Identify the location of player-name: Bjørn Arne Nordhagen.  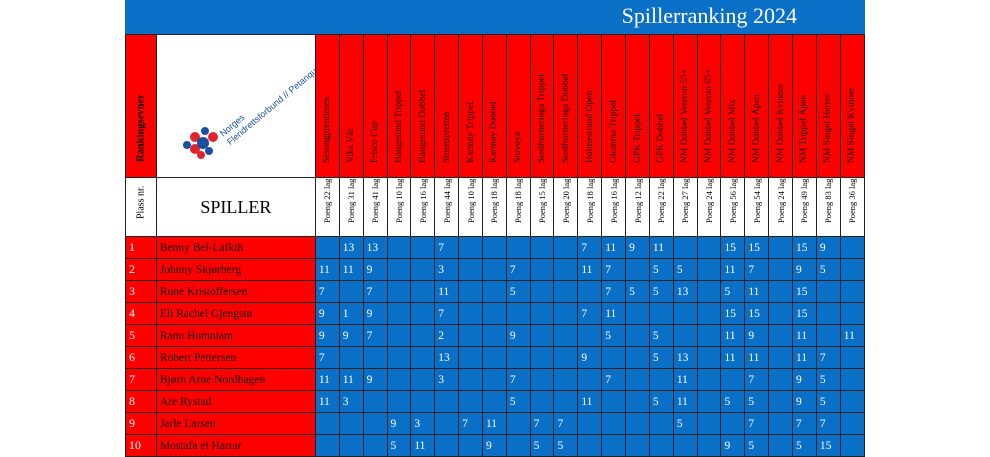
(235, 379).